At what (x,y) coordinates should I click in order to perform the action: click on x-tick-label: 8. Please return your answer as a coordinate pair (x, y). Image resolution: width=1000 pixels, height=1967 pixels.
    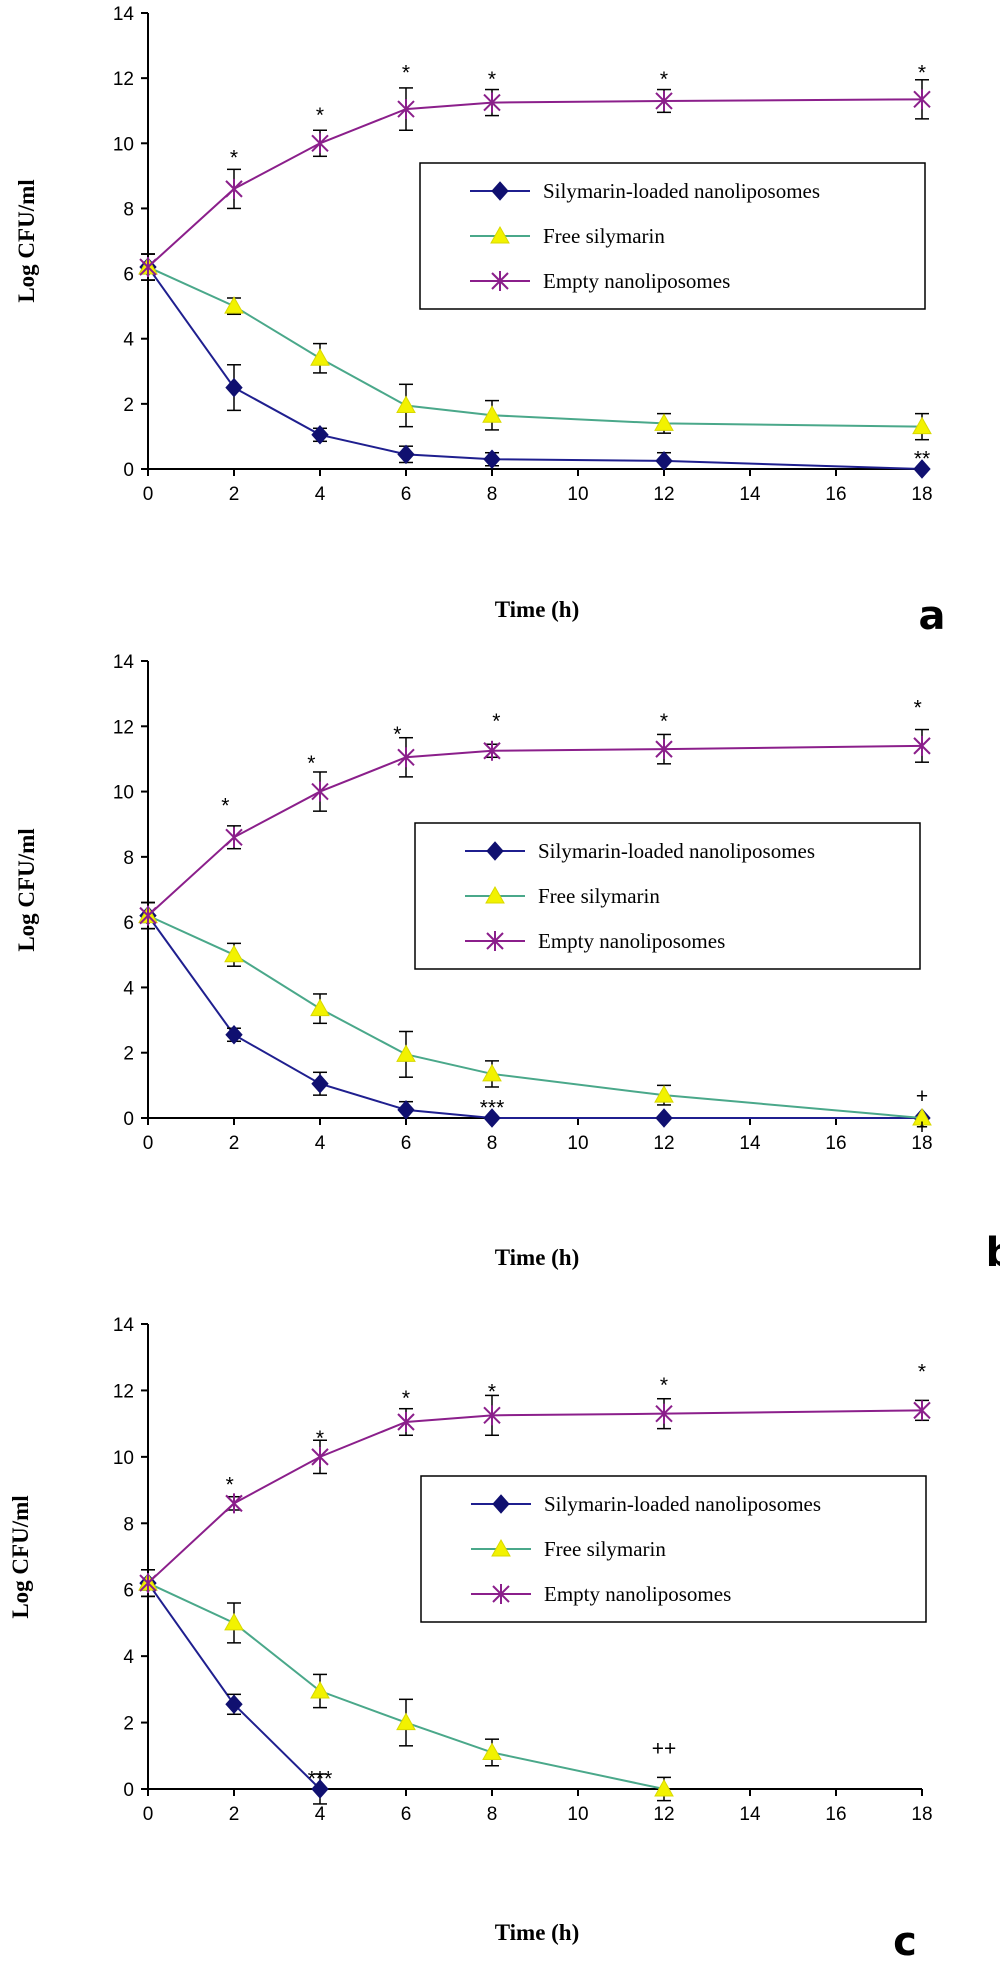
    Looking at the image, I should click on (492, 1143).